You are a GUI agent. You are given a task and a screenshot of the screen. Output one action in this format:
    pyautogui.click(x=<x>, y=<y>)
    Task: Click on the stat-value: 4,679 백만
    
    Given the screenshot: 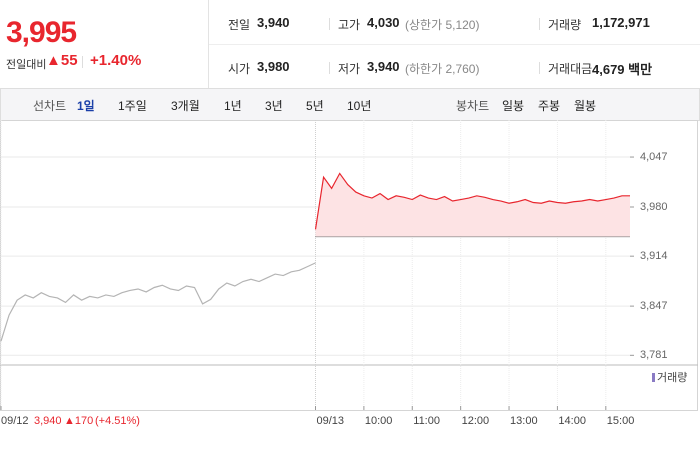 What is the action you would take?
    pyautogui.click(x=622, y=69)
    